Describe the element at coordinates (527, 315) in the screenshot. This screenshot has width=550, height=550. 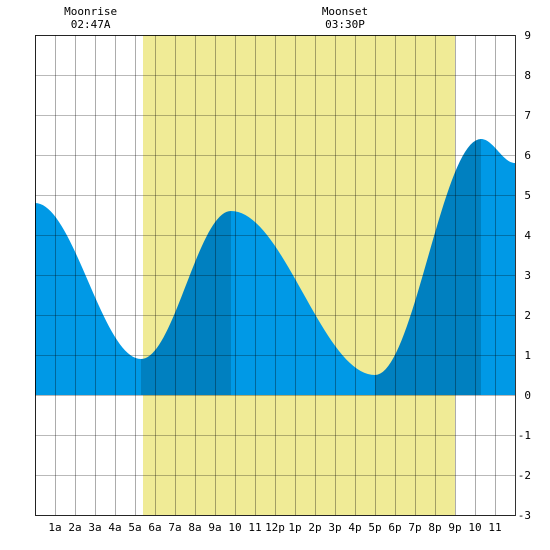
I see `y-tick-label: 2` at that location.